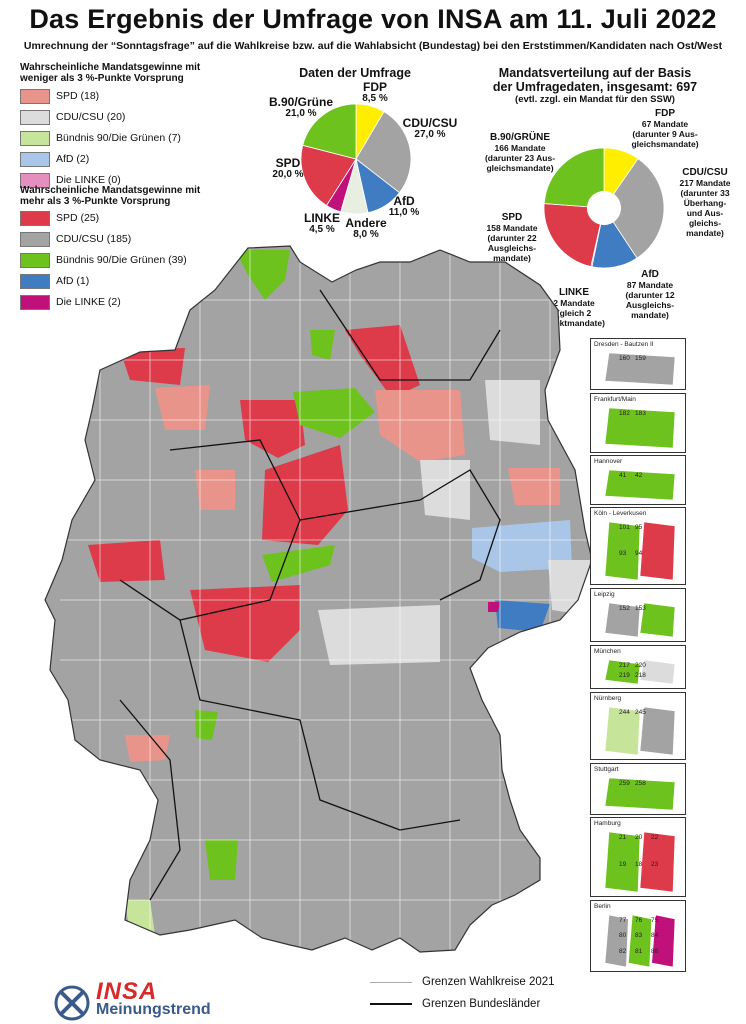  I want to click on inset-constituency-number: 159, so click(640, 358).